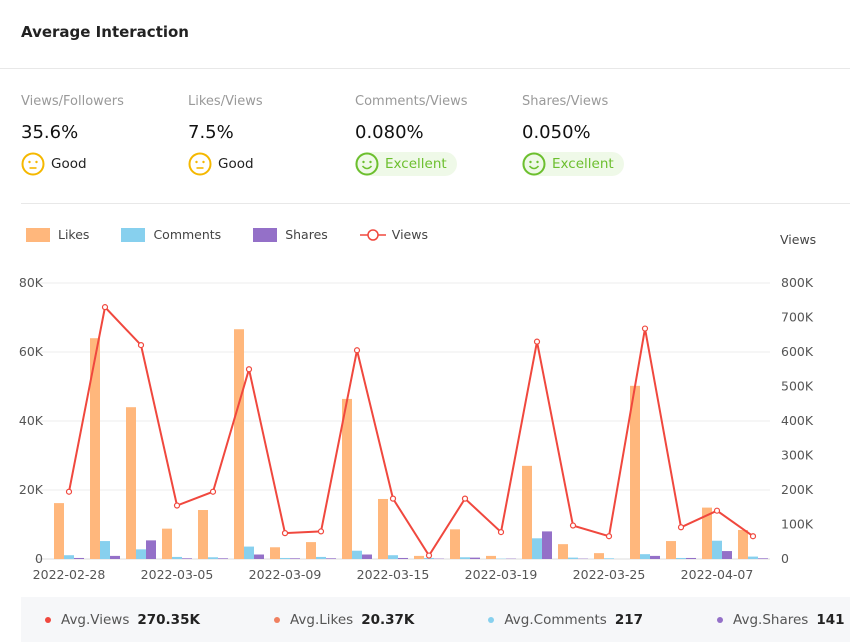  Describe the element at coordinates (797, 455) in the screenshot. I see `right-tick-label: 300K` at that location.